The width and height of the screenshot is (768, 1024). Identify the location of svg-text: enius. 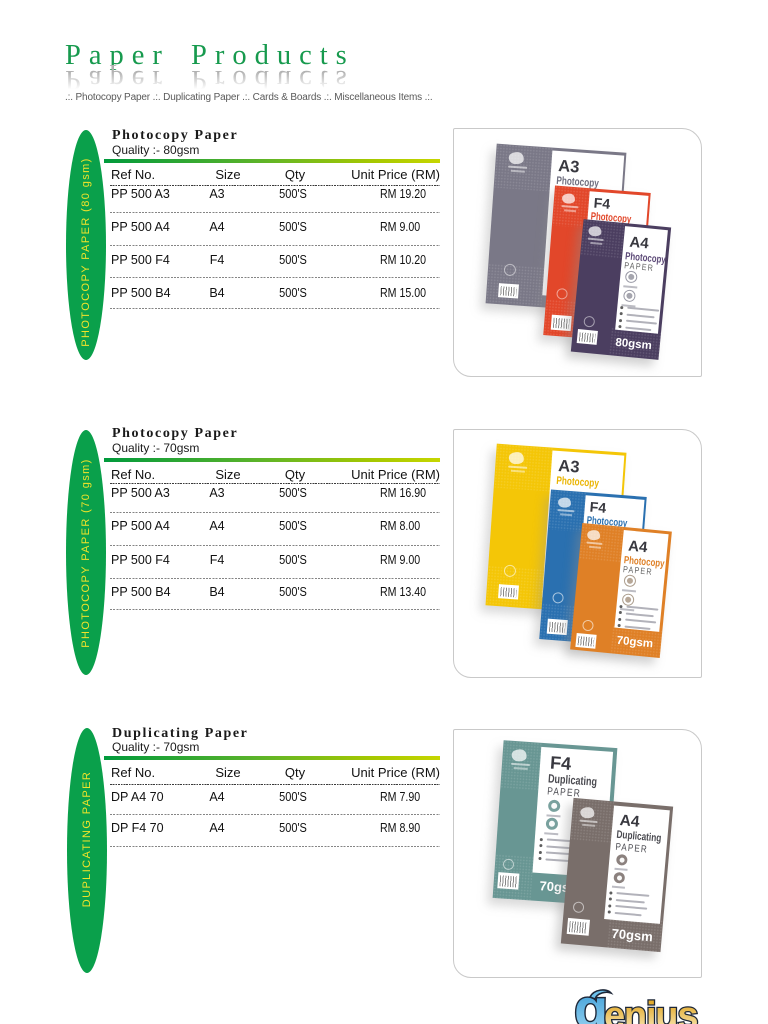
(650, 1009).